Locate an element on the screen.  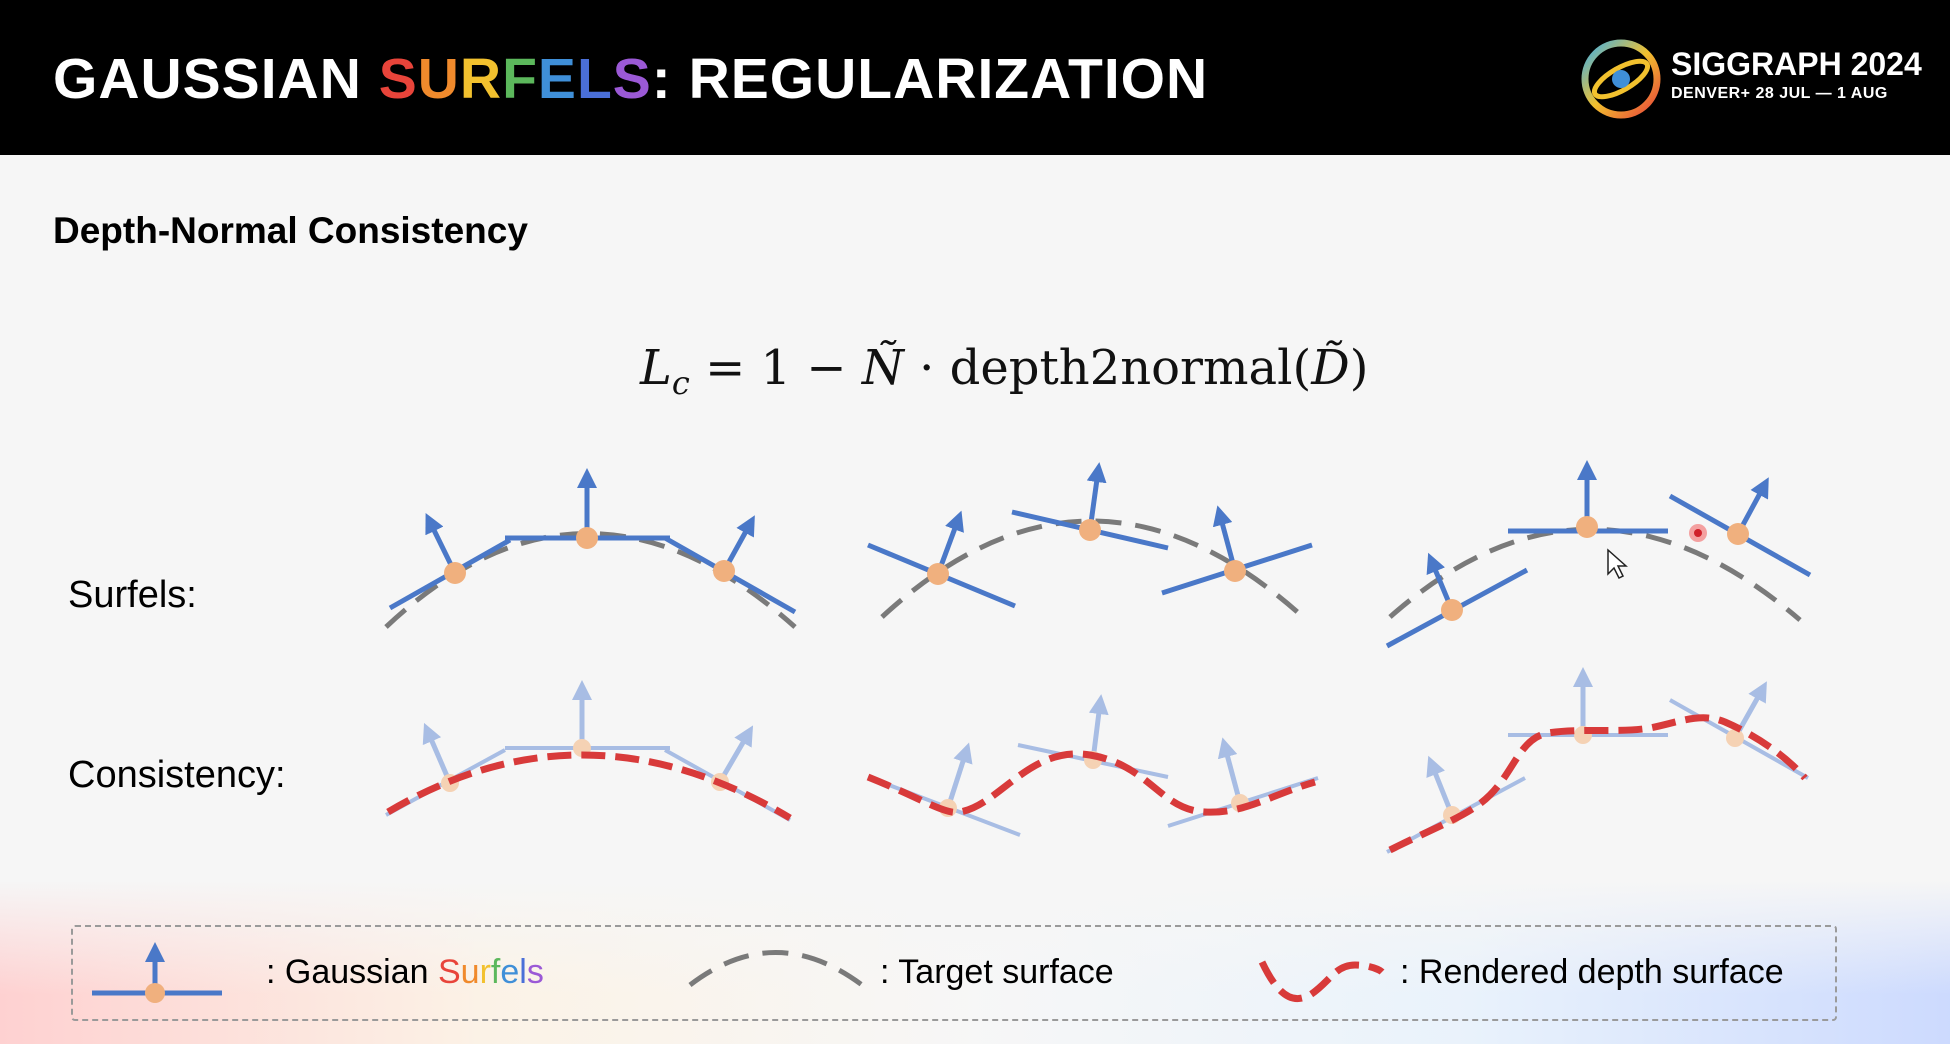
legend-letter: S is located at coordinates (449, 972).